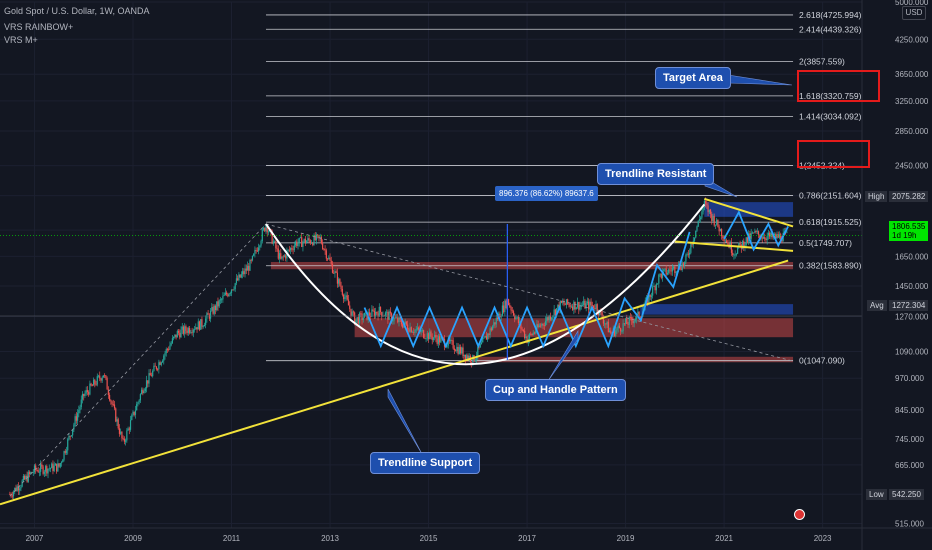 This screenshot has height=550, width=932. What do you see at coordinates (425, 463) in the screenshot?
I see `trendline-support-callout: Trendline Support` at bounding box center [425, 463].